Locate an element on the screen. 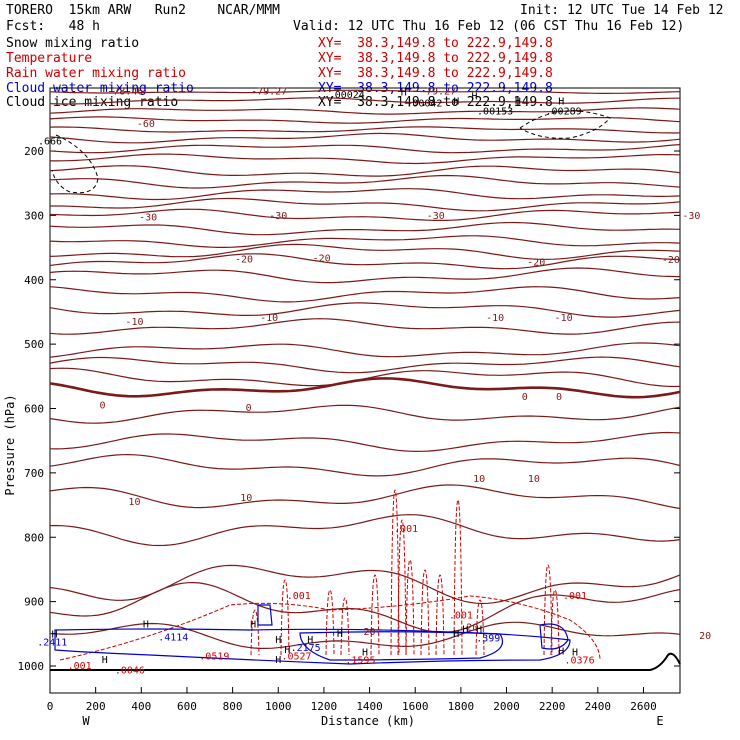 The width and height of the screenshot is (740, 740). rain-contour-label: .0519 is located at coordinates (214, 657).